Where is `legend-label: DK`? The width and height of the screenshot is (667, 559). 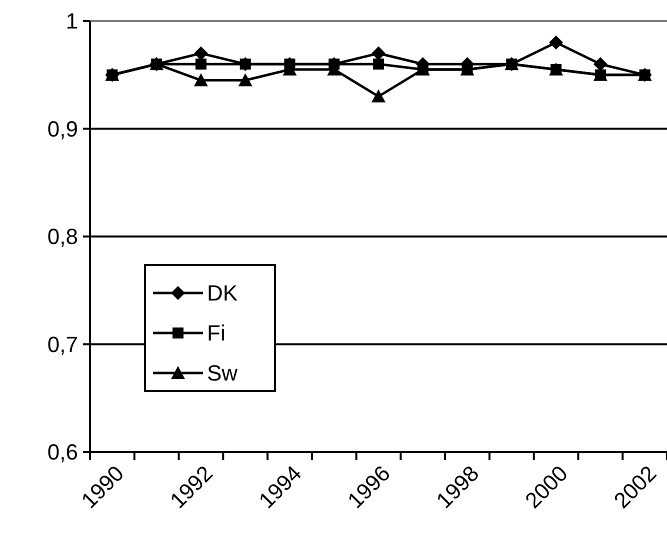 legend-label: DK is located at coordinates (222, 293).